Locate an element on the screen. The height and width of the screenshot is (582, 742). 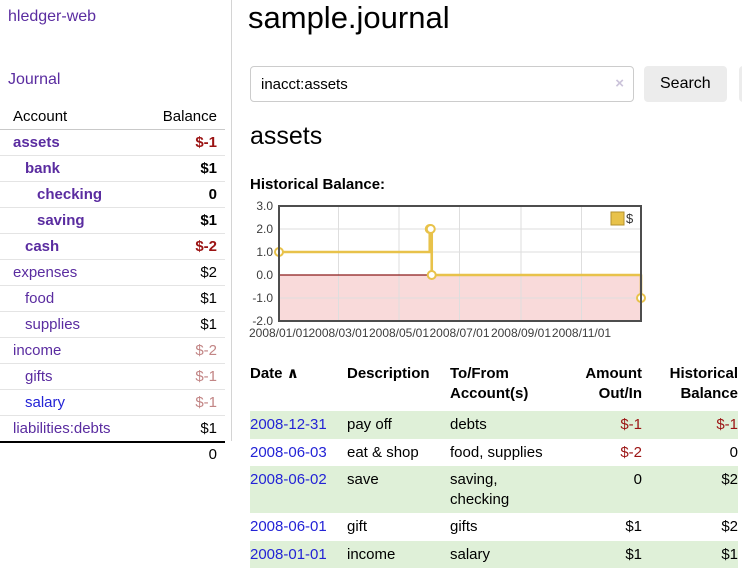
transaction-date-link: 2008-06-02 is located at coordinates (288, 479).